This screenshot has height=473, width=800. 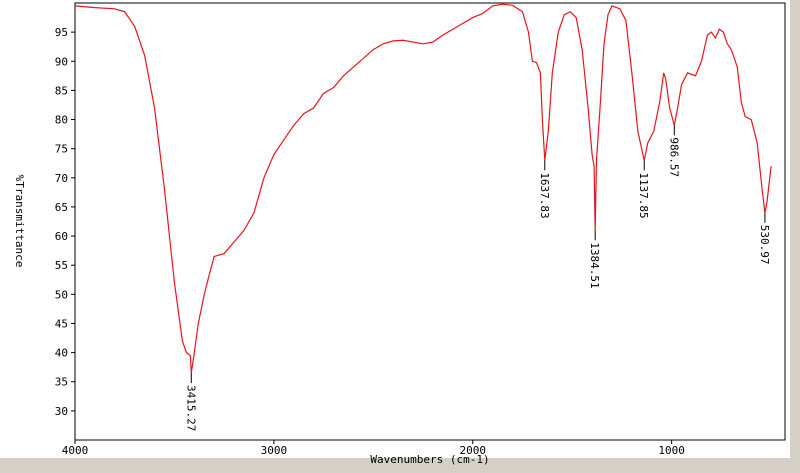 I want to click on y-tick-label: 75, so click(x=61, y=149).